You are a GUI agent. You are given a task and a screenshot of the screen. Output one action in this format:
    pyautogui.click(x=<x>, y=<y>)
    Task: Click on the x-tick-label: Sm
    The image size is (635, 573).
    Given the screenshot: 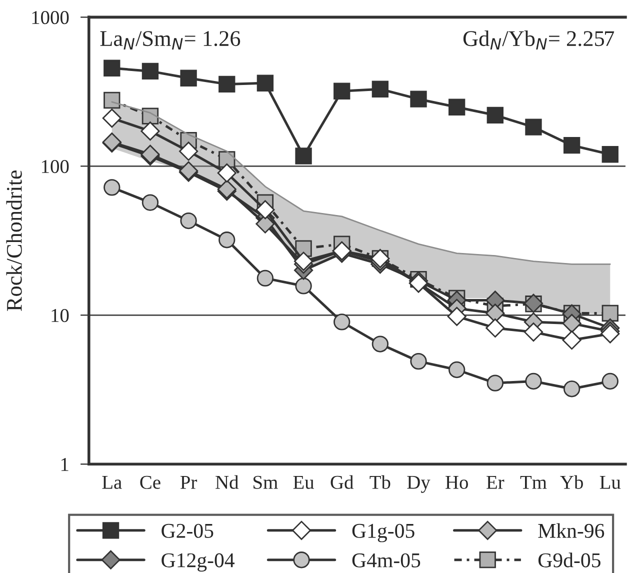 What is the action you would take?
    pyautogui.click(x=266, y=482)
    